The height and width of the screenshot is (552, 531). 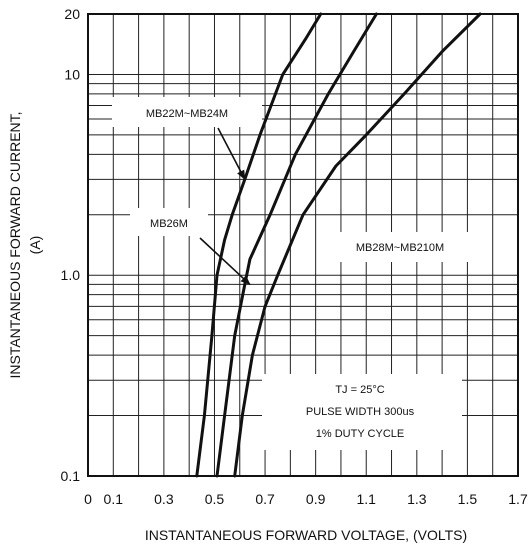 What do you see at coordinates (359, 390) in the screenshot?
I see `note-tj: TJ = 25°C` at bounding box center [359, 390].